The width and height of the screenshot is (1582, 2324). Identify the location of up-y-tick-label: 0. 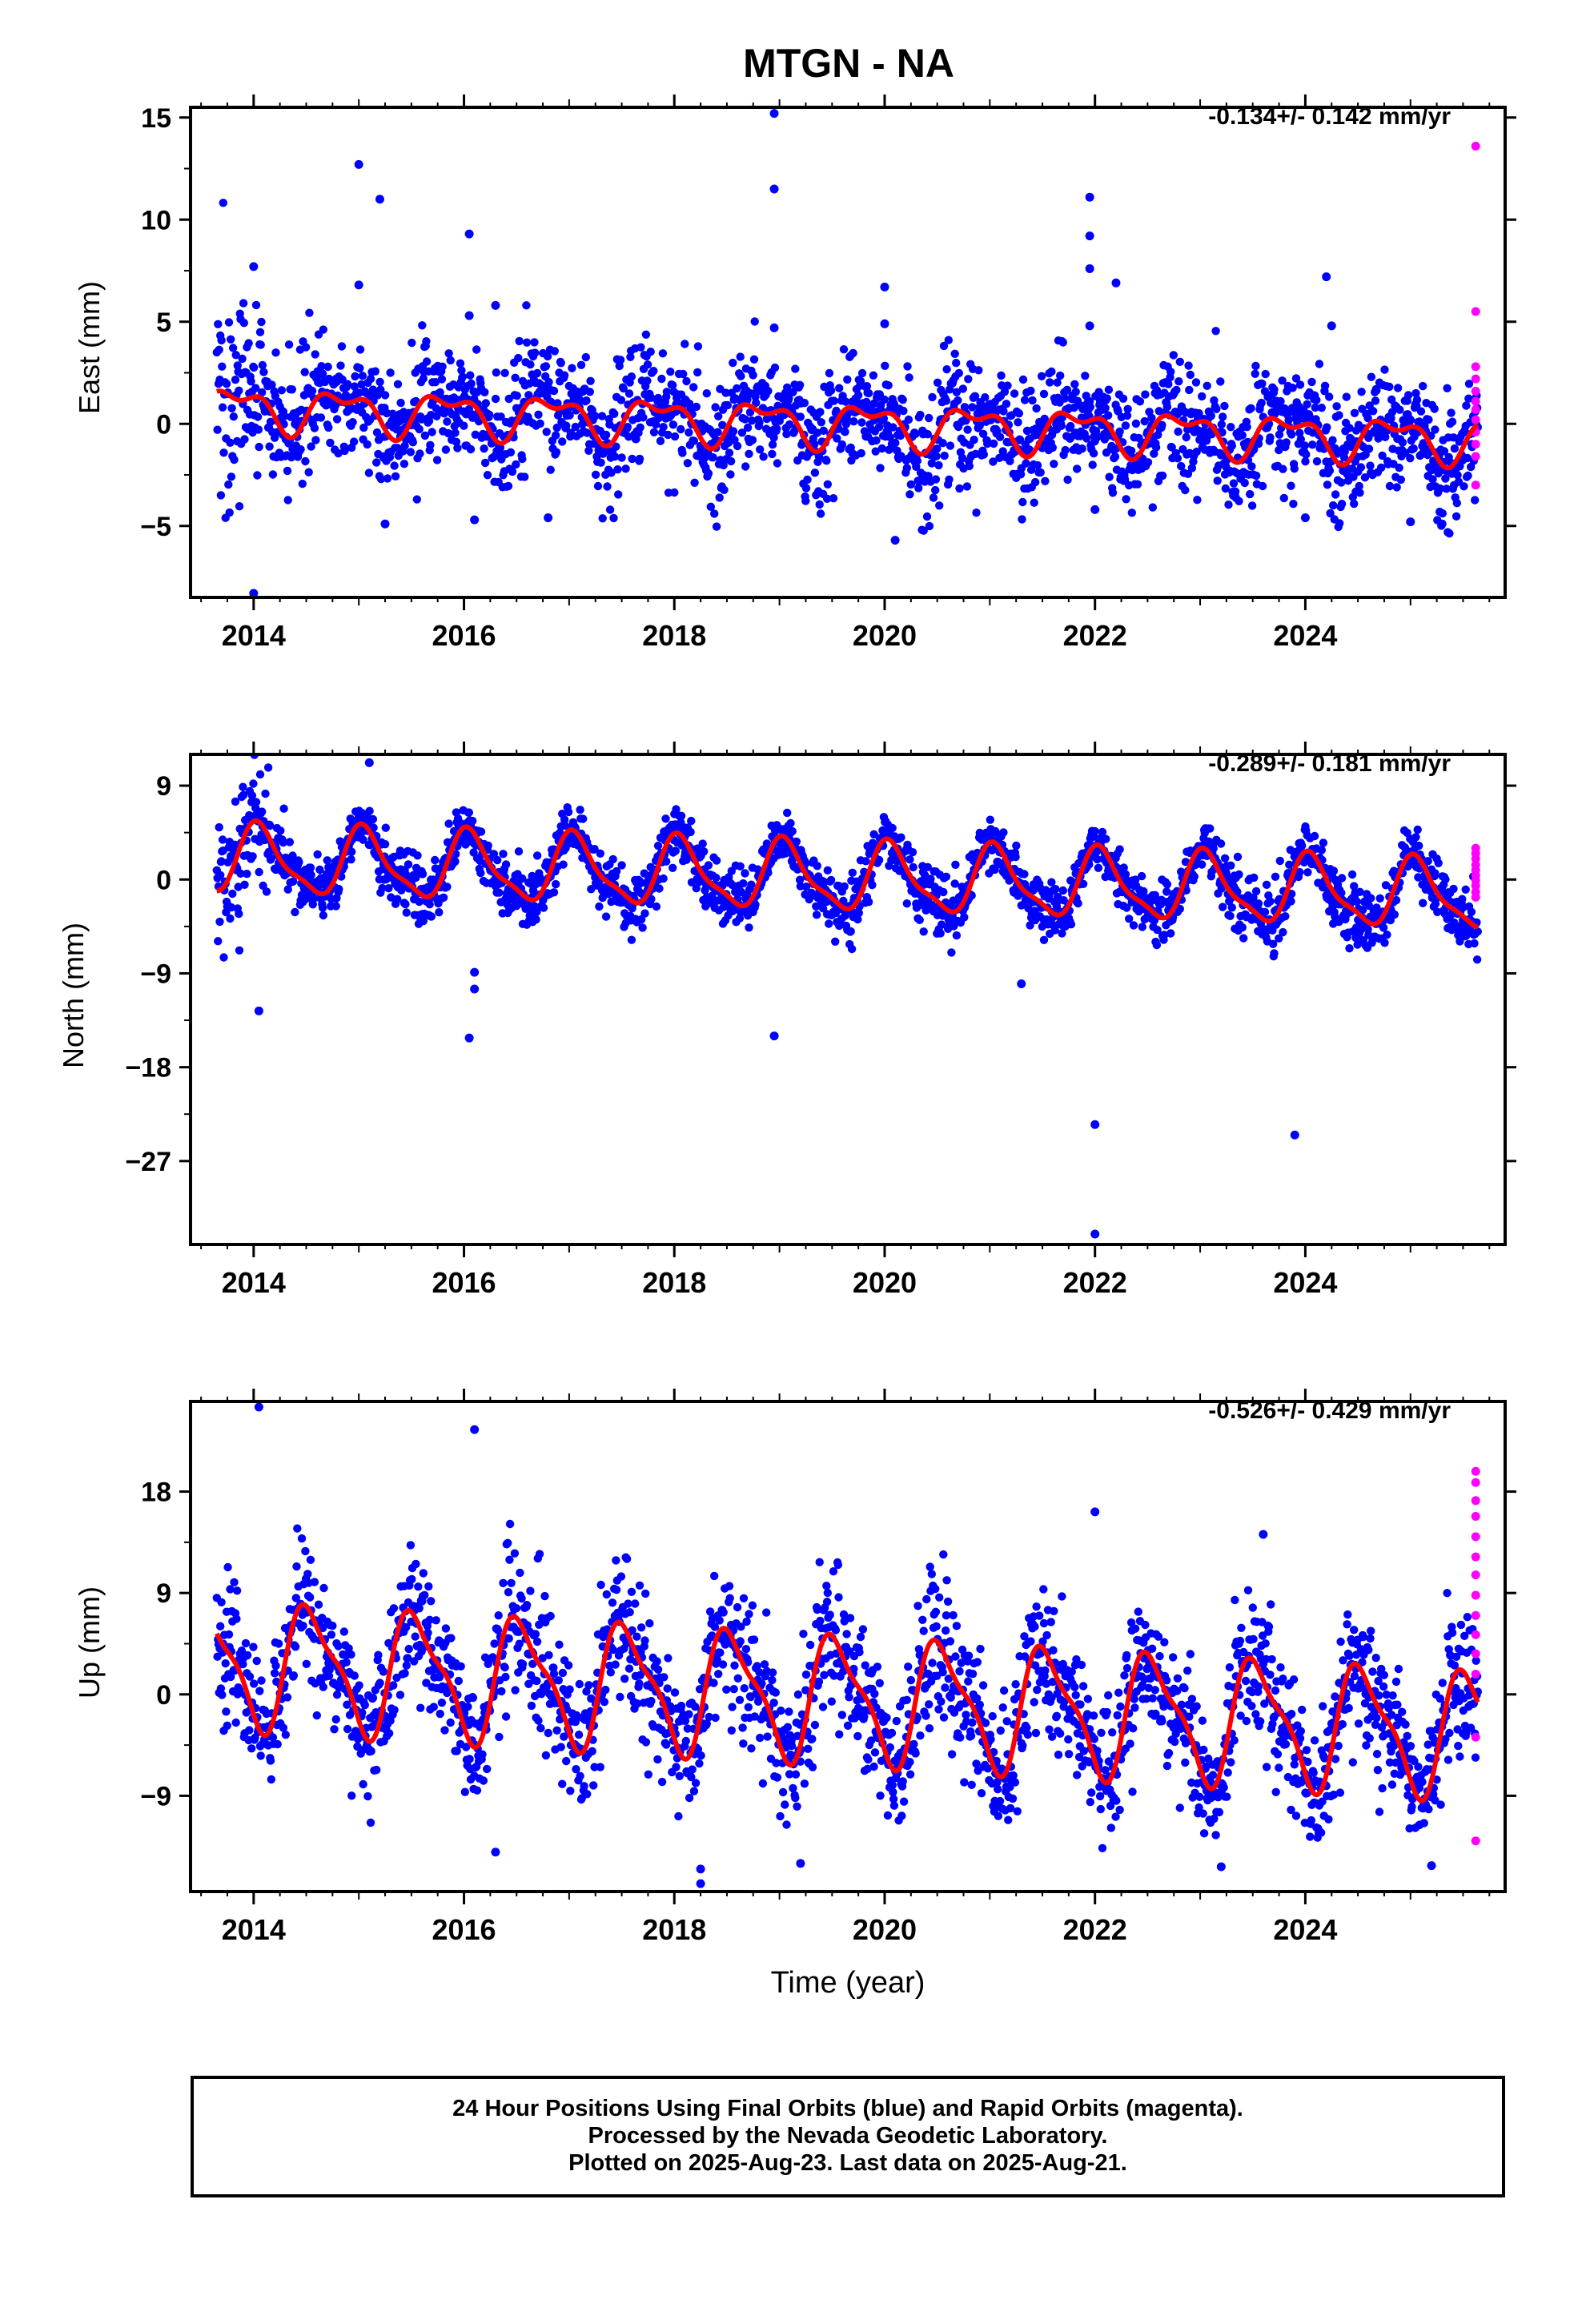
(164, 1696).